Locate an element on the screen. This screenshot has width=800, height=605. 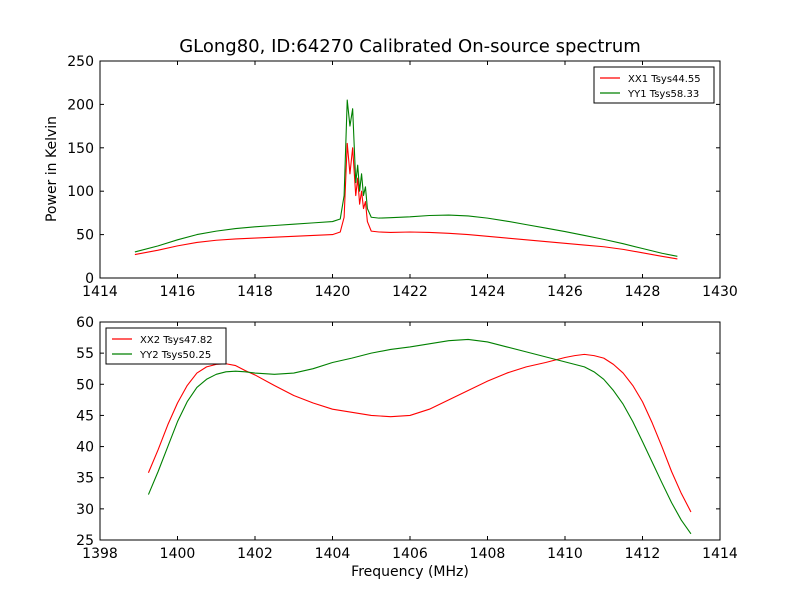
y-tick-label: 30 is located at coordinates (85, 510).